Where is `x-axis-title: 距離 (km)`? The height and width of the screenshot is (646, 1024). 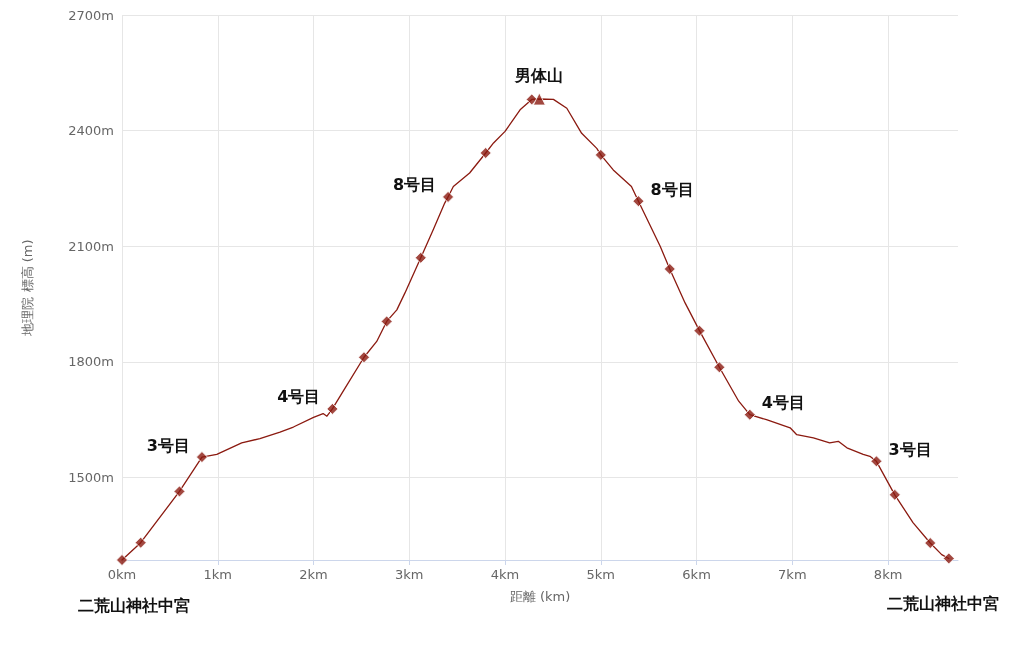 x-axis-title: 距離 (km) is located at coordinates (540, 596).